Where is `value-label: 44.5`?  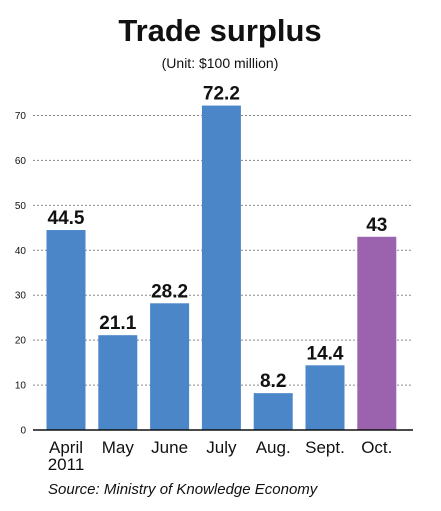
value-label: 44.5 is located at coordinates (66, 218).